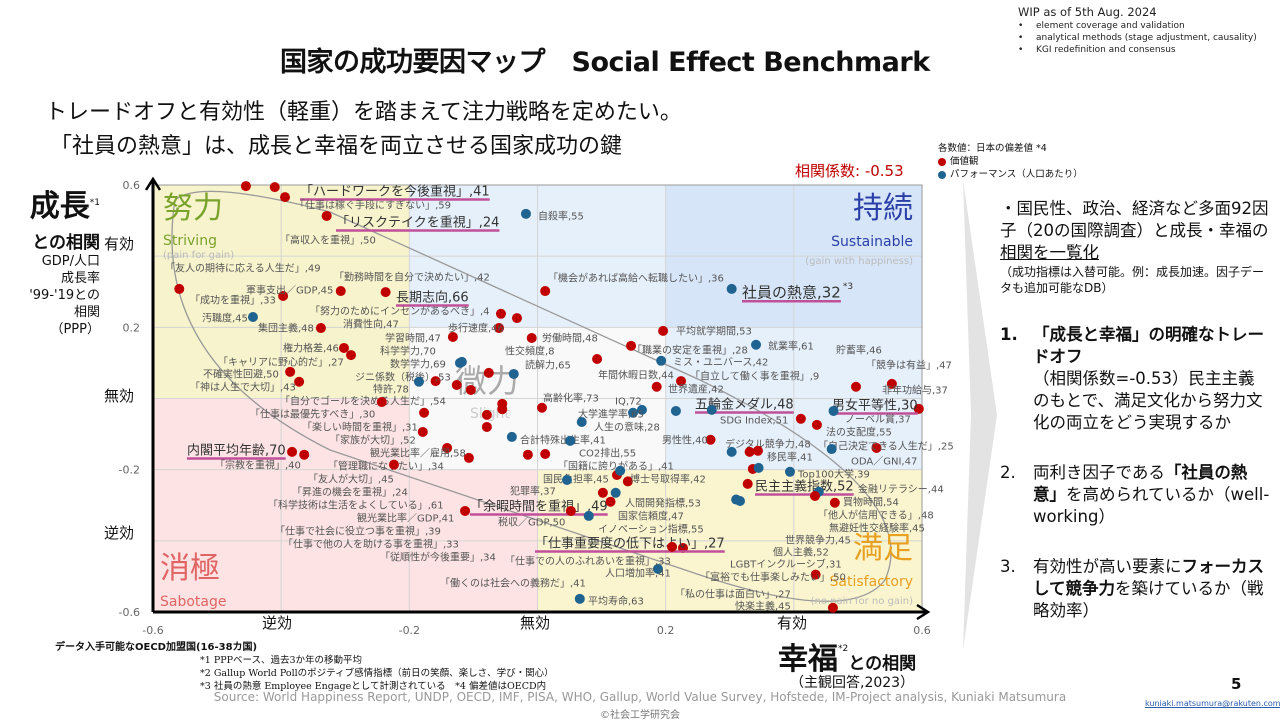 The height and width of the screenshot is (721, 1280). What do you see at coordinates (878, 419) in the screenshot?
I see `point-label: ノーベル賞,37` at bounding box center [878, 419].